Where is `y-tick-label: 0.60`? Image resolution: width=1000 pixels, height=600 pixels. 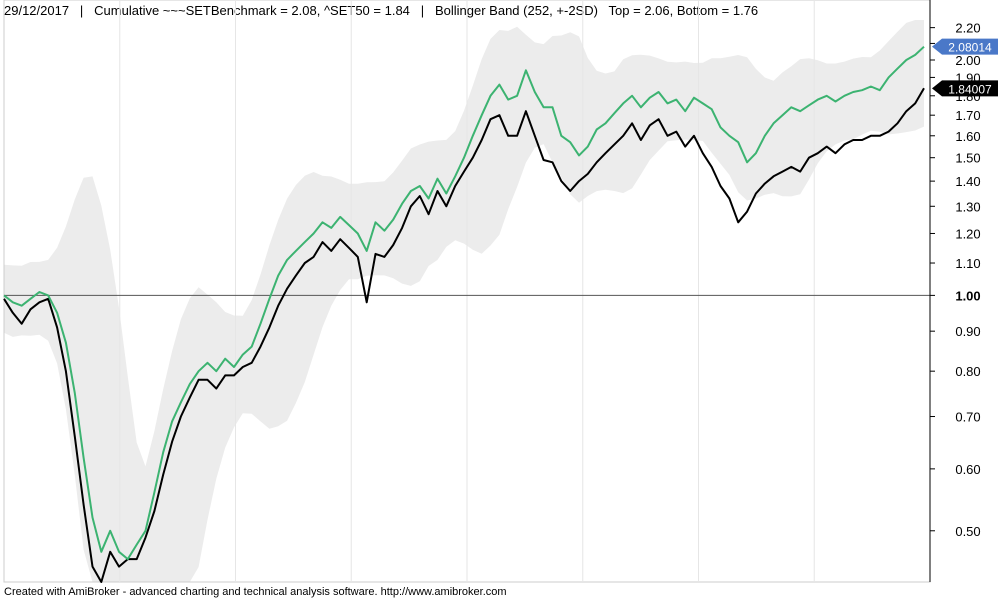
y-tick-label: 0.60 is located at coordinates (967, 469).